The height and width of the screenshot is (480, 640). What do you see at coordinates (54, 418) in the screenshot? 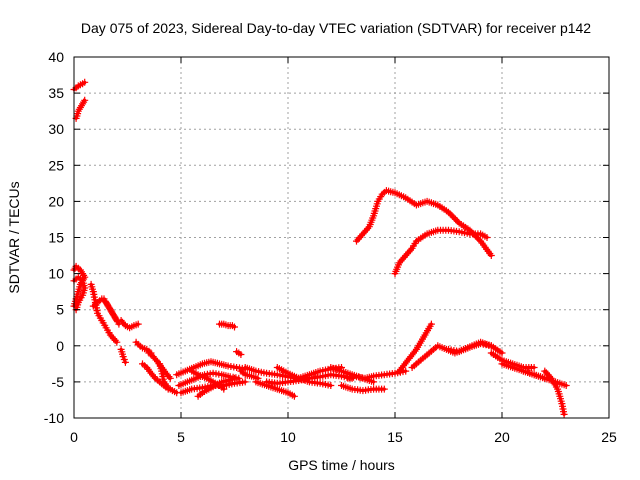
I see `y-tick-label: -10` at bounding box center [54, 418].